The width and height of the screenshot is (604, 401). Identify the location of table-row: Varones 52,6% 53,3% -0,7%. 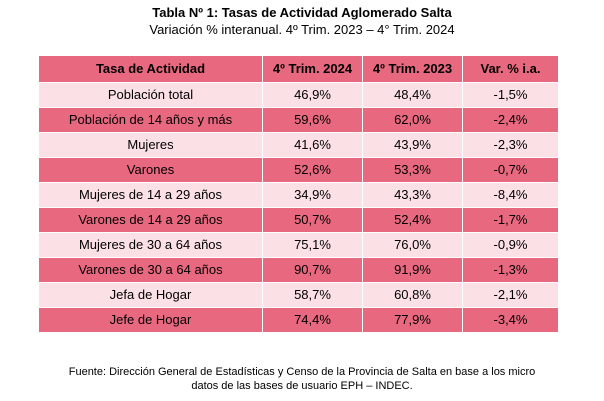
(298, 170).